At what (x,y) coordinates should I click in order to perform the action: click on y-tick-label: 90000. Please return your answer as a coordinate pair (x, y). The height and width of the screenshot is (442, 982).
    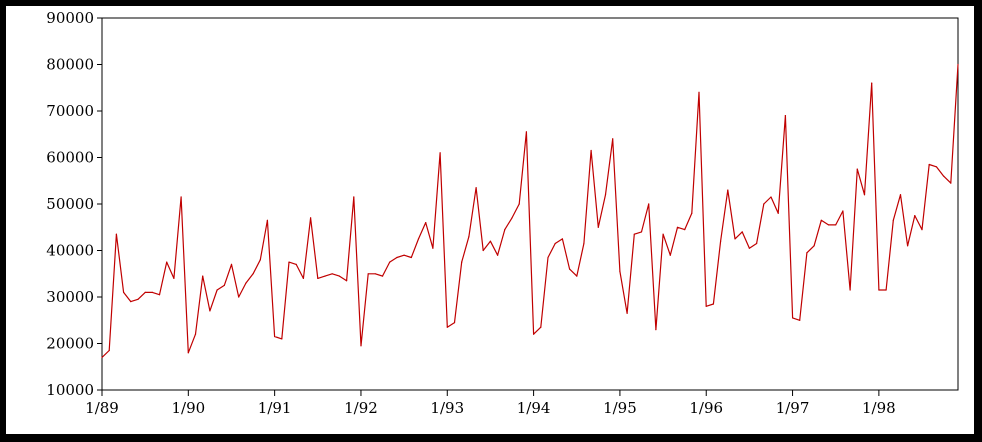
    Looking at the image, I should click on (70, 18).